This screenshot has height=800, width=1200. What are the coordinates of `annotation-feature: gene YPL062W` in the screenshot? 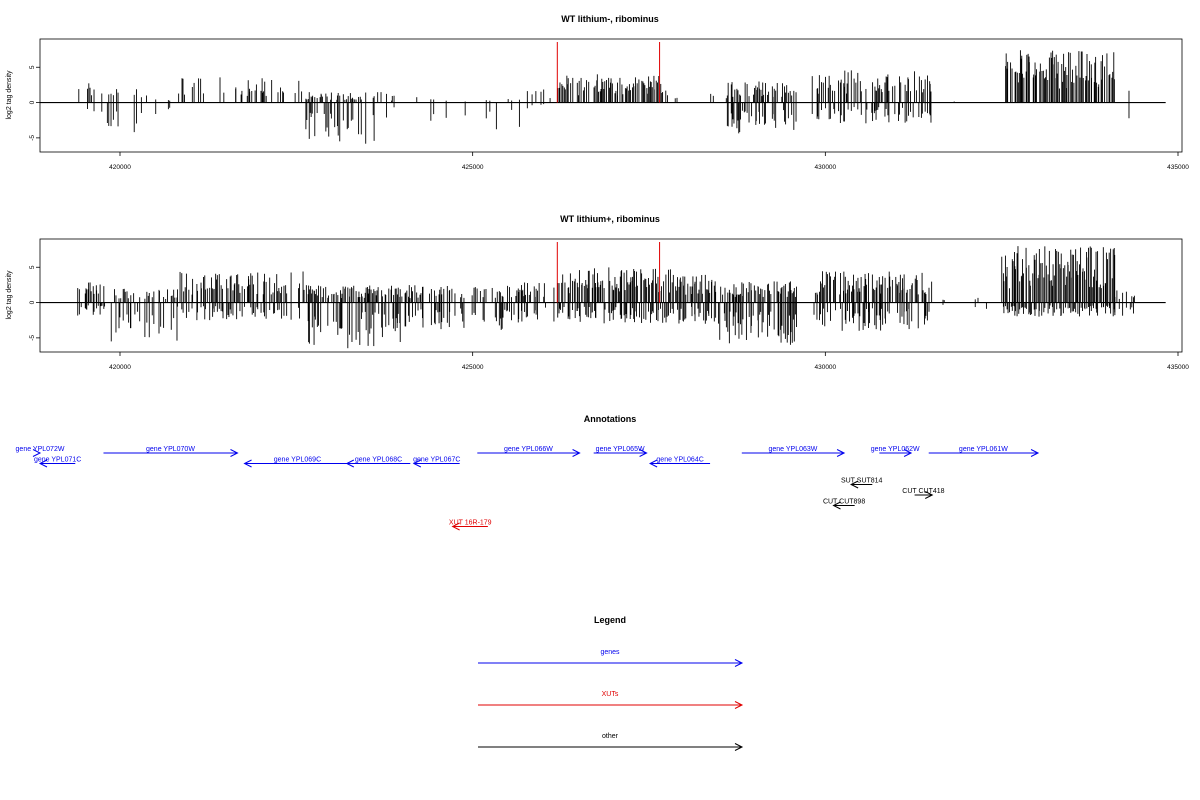 It's located at (895, 451).